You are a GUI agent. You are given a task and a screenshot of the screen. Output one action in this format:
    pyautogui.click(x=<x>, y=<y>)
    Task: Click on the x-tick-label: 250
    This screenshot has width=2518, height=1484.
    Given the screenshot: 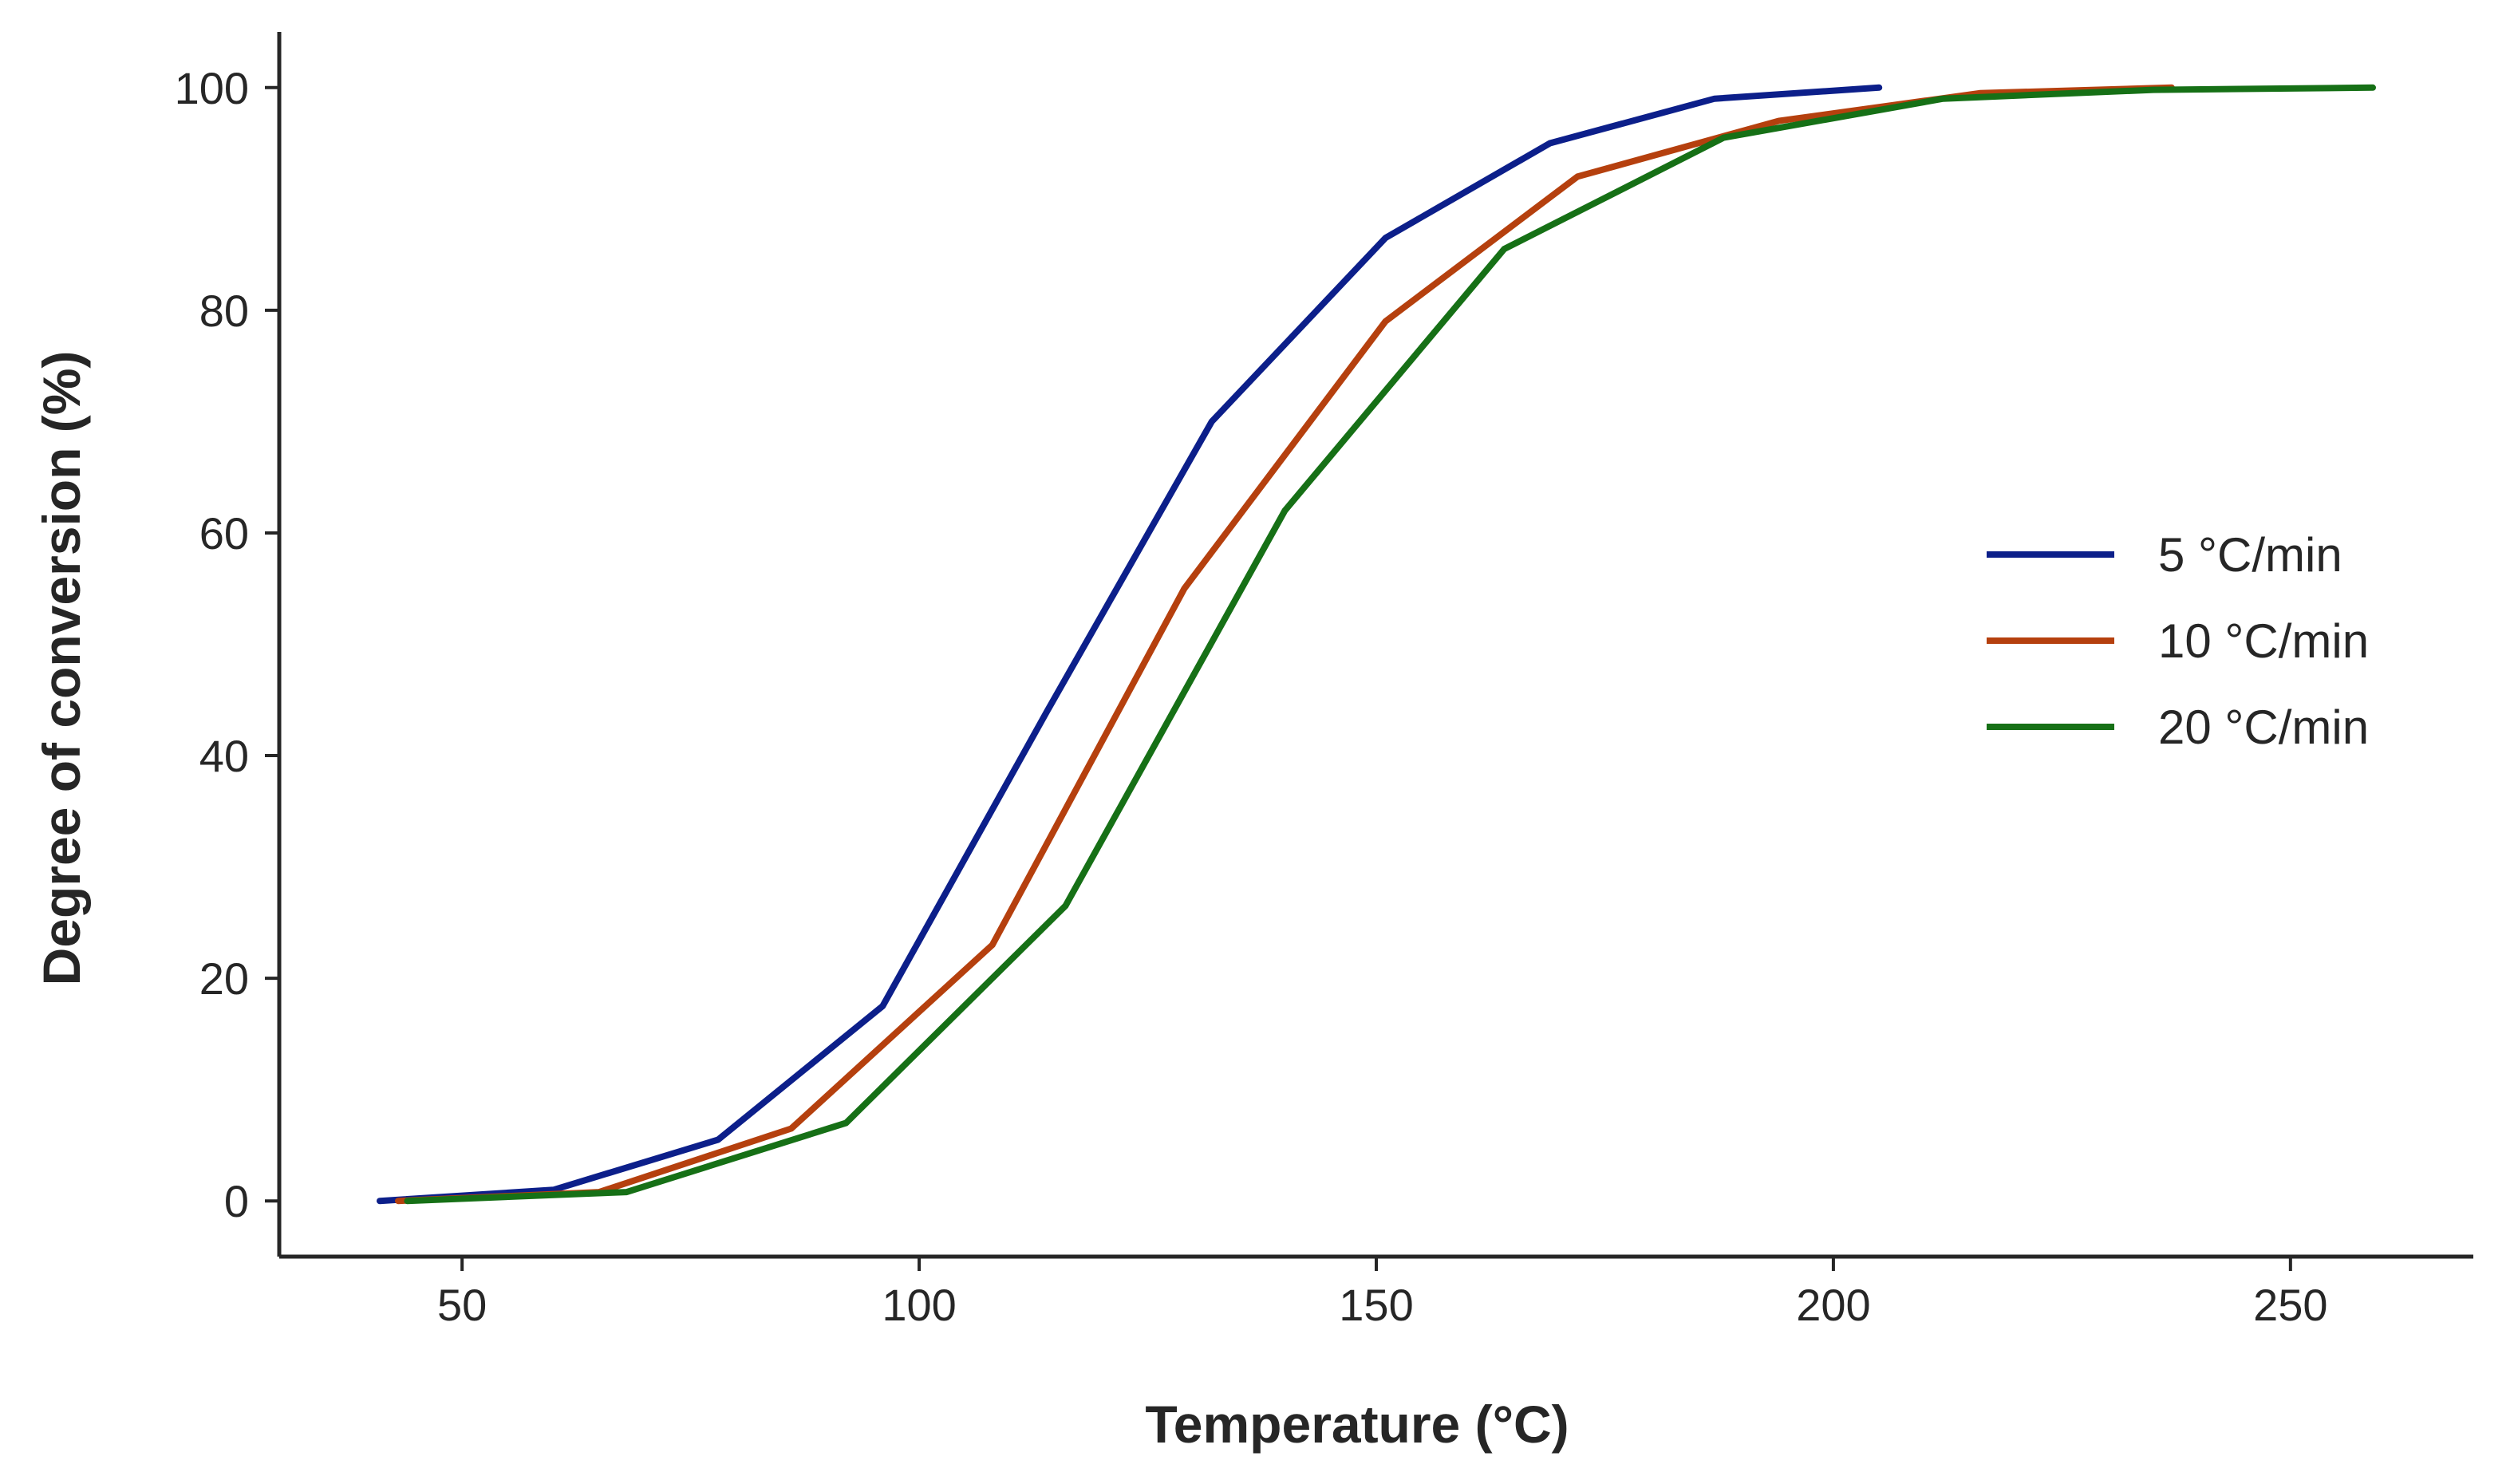 What is the action you would take?
    pyautogui.click(x=2290, y=1305)
    